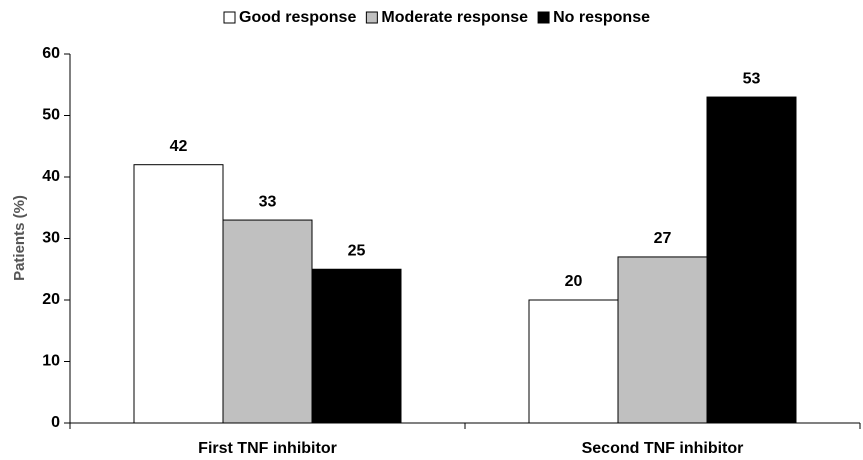 This screenshot has height=460, width=863. What do you see at coordinates (19, 238) in the screenshot?
I see `y-axis-label: Patients (%)` at bounding box center [19, 238].